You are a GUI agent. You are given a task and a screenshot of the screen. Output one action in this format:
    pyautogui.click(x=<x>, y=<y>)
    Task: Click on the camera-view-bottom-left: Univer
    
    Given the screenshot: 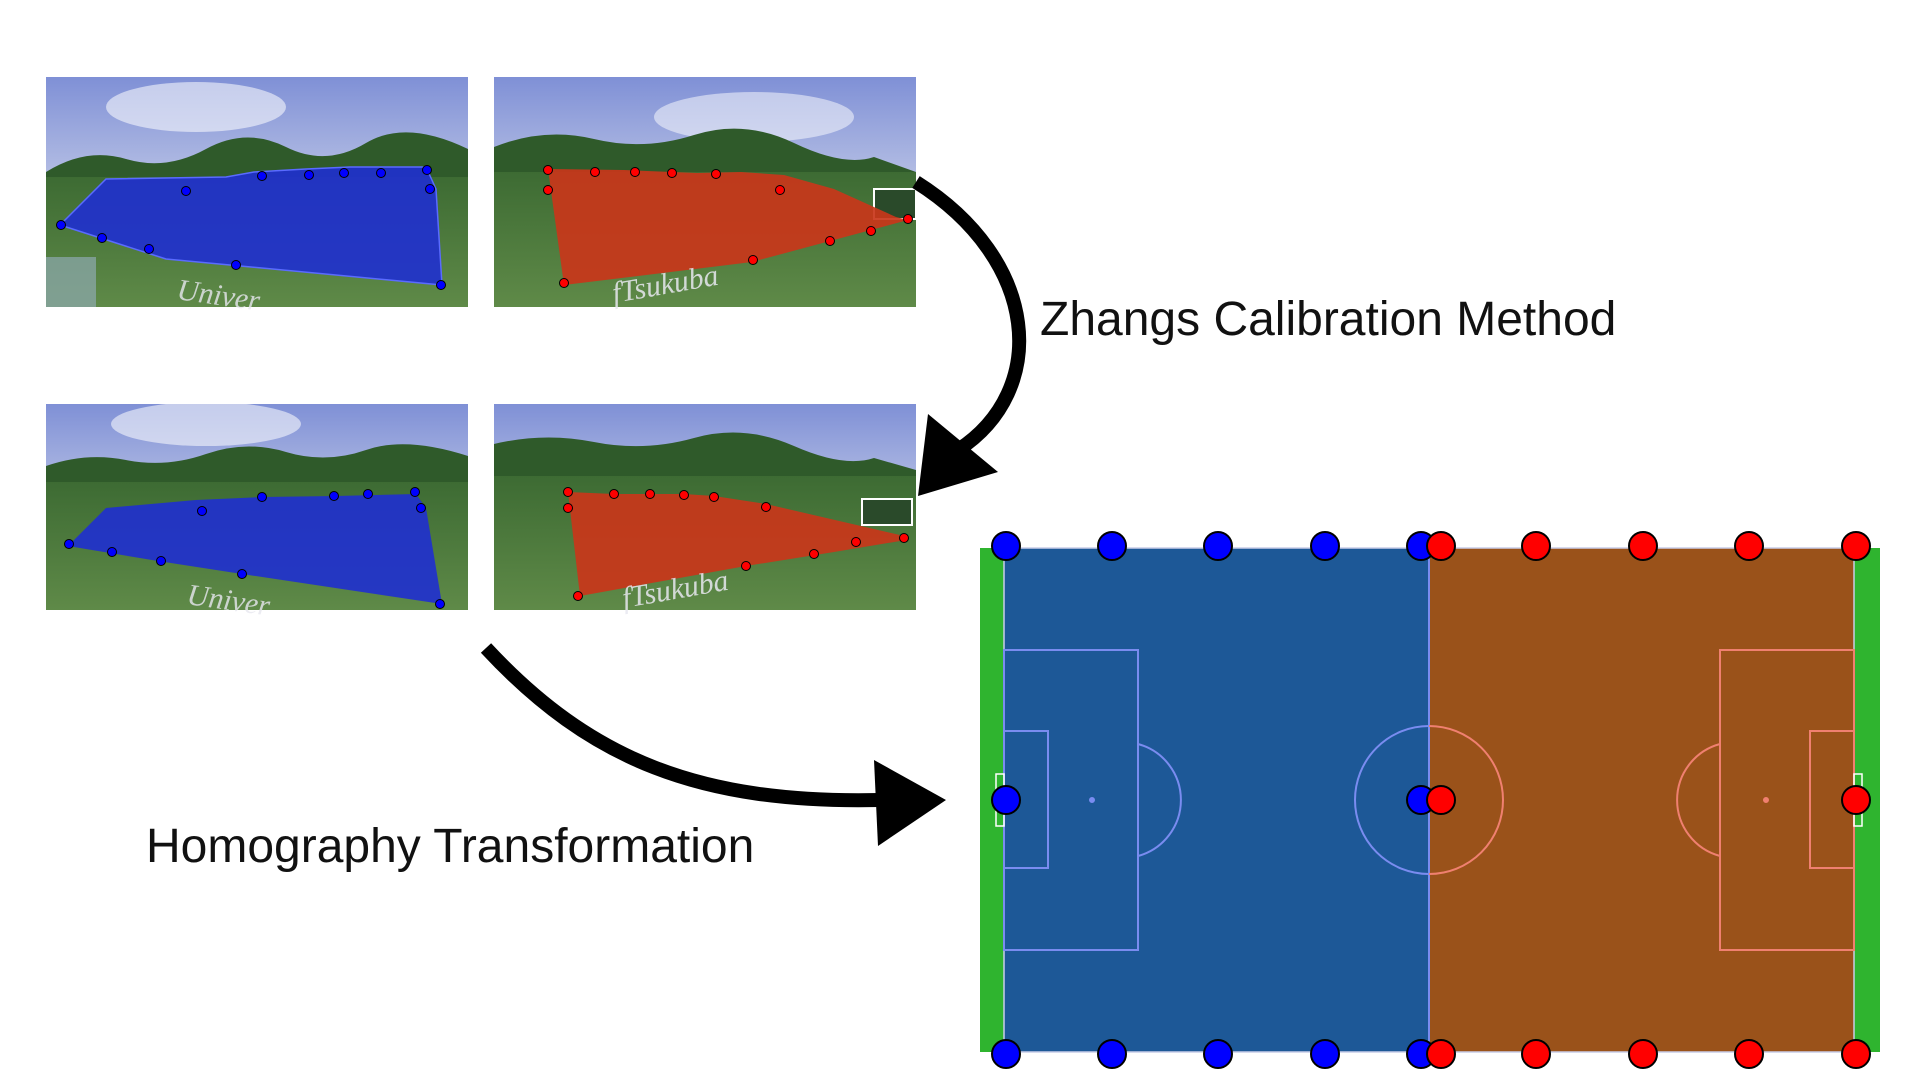 What is the action you would take?
    pyautogui.click(x=257, y=512)
    